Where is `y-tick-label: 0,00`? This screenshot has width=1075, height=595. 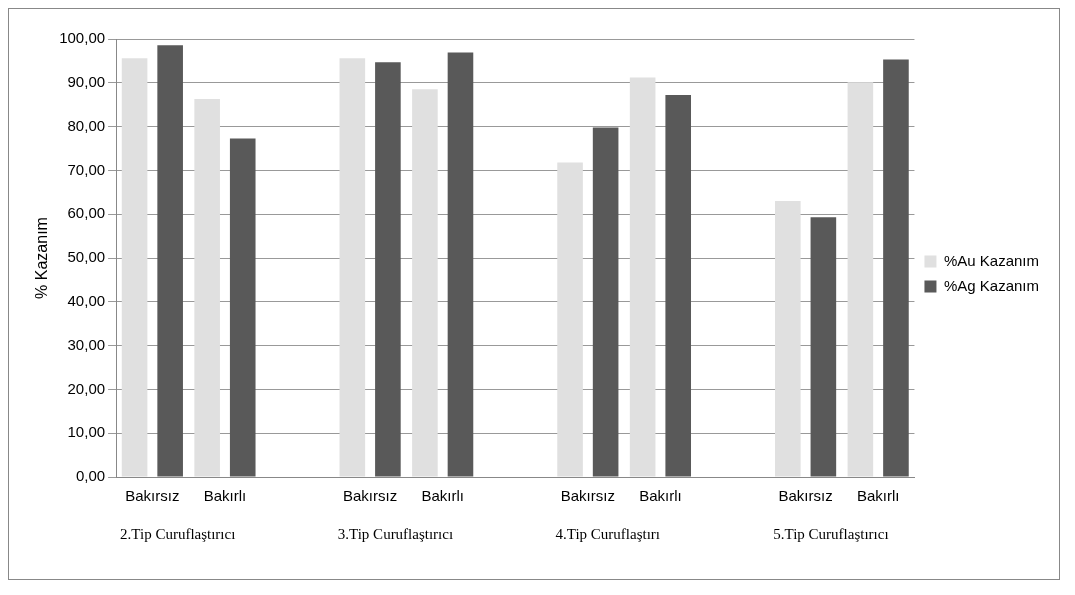 y-tick-label: 0,00 is located at coordinates (90, 476).